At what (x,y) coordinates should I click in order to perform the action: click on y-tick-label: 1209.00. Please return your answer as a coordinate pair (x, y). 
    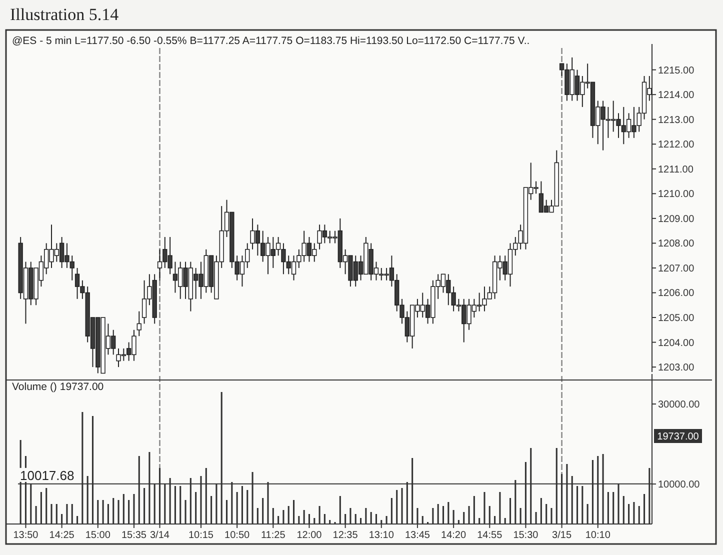
    Looking at the image, I should click on (676, 219).